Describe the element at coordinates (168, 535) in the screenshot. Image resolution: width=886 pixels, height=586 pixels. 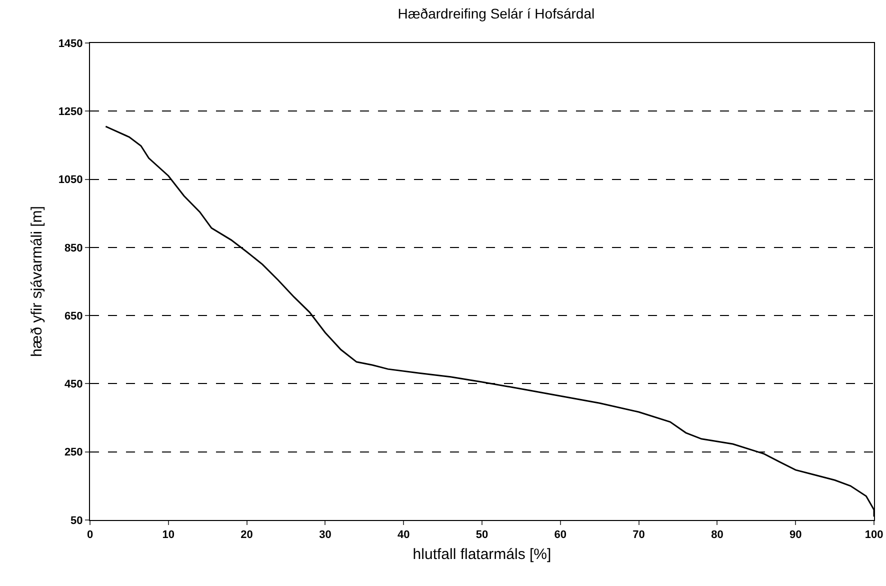
I see `x-tick-label: 10` at that location.